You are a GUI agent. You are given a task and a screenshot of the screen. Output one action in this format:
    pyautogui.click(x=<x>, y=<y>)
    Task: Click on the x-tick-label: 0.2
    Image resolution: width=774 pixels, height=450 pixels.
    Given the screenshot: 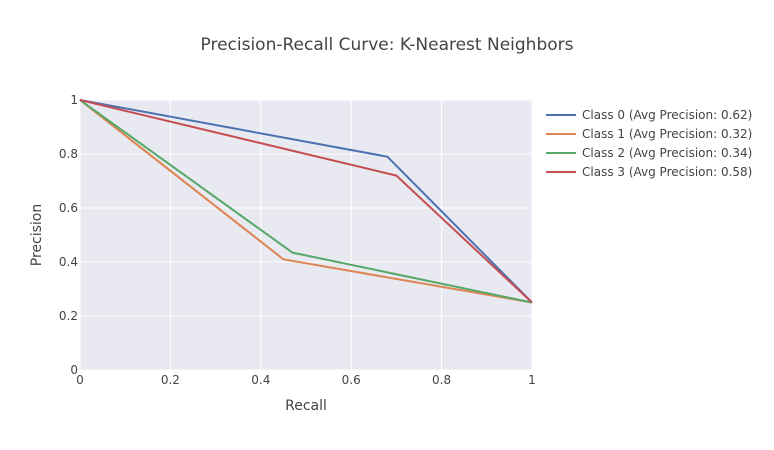 What is the action you would take?
    pyautogui.click(x=170, y=380)
    